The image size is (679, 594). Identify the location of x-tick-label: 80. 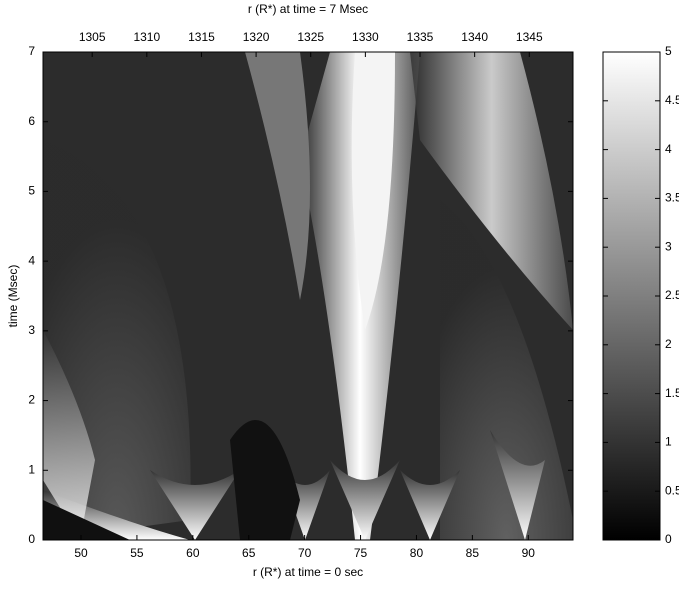
(417, 553).